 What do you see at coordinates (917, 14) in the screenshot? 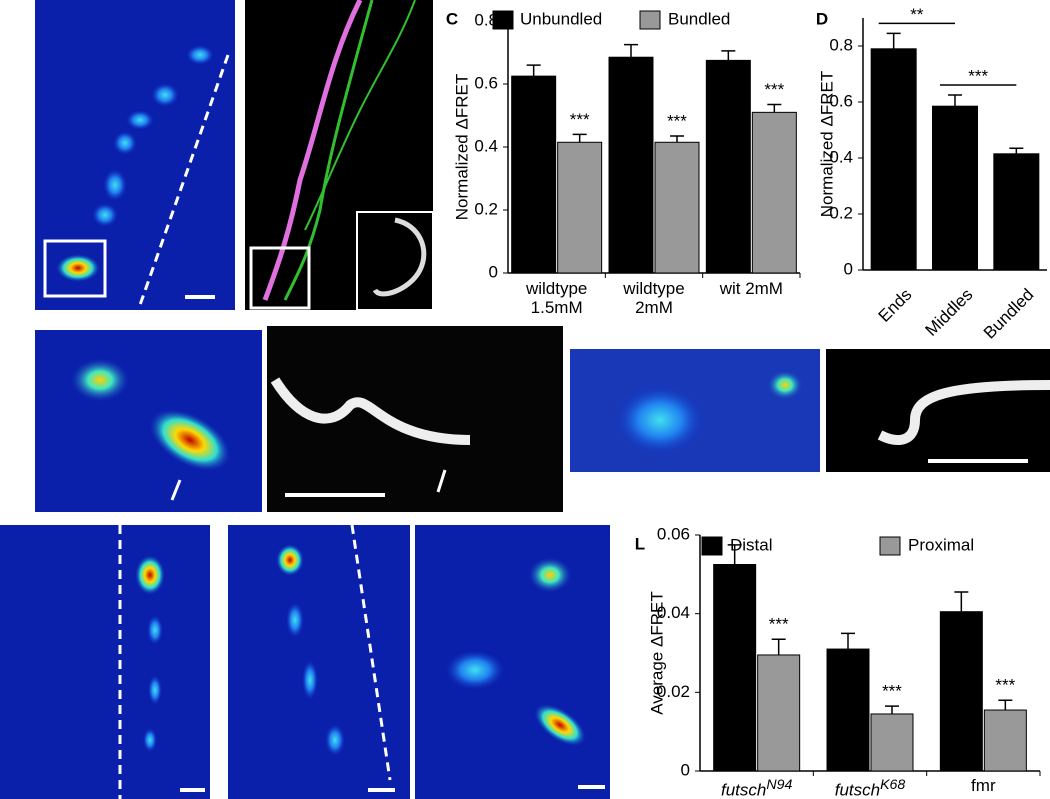
I see `significance: **` at bounding box center [917, 14].